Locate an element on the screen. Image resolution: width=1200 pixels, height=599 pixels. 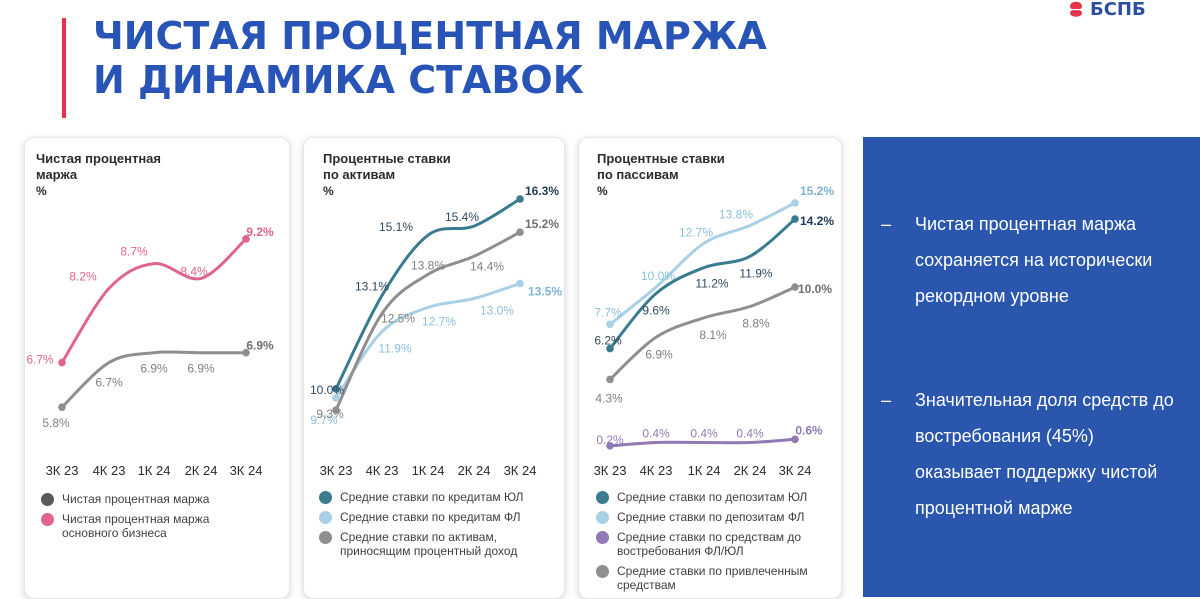
data-label: 10.0% is located at coordinates (815, 289).